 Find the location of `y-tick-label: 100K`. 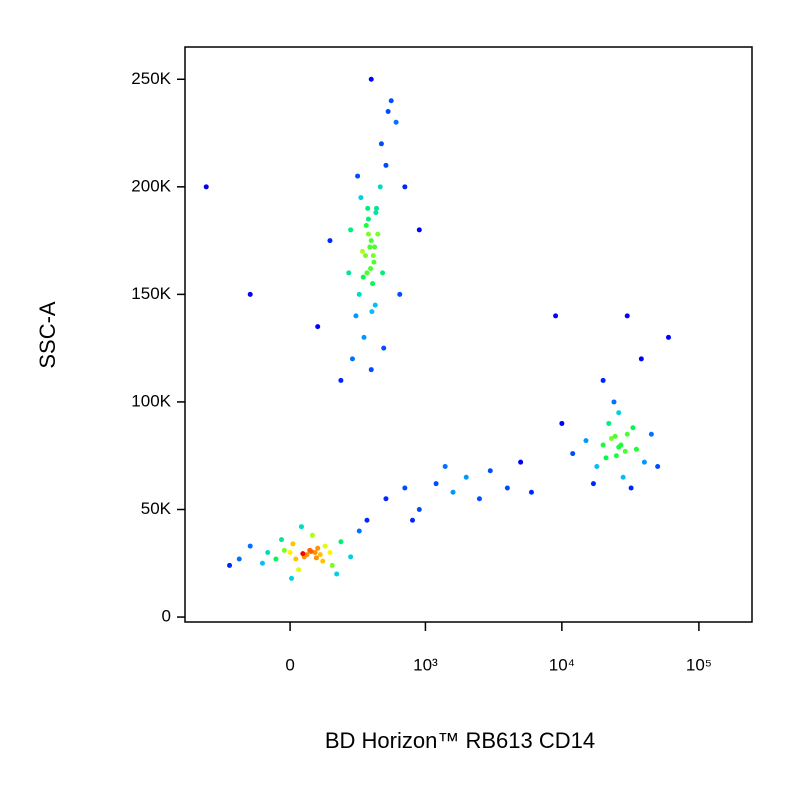

y-tick-label: 100K is located at coordinates (151, 400).